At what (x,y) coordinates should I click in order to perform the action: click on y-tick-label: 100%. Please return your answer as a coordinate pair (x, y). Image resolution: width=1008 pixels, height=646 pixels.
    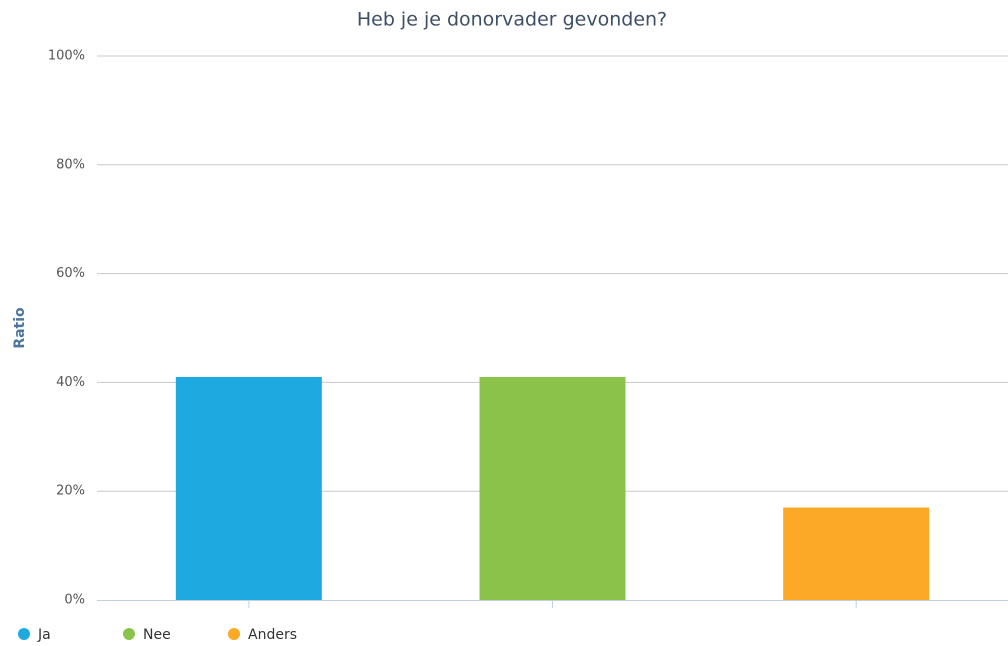
    Looking at the image, I should click on (66, 56).